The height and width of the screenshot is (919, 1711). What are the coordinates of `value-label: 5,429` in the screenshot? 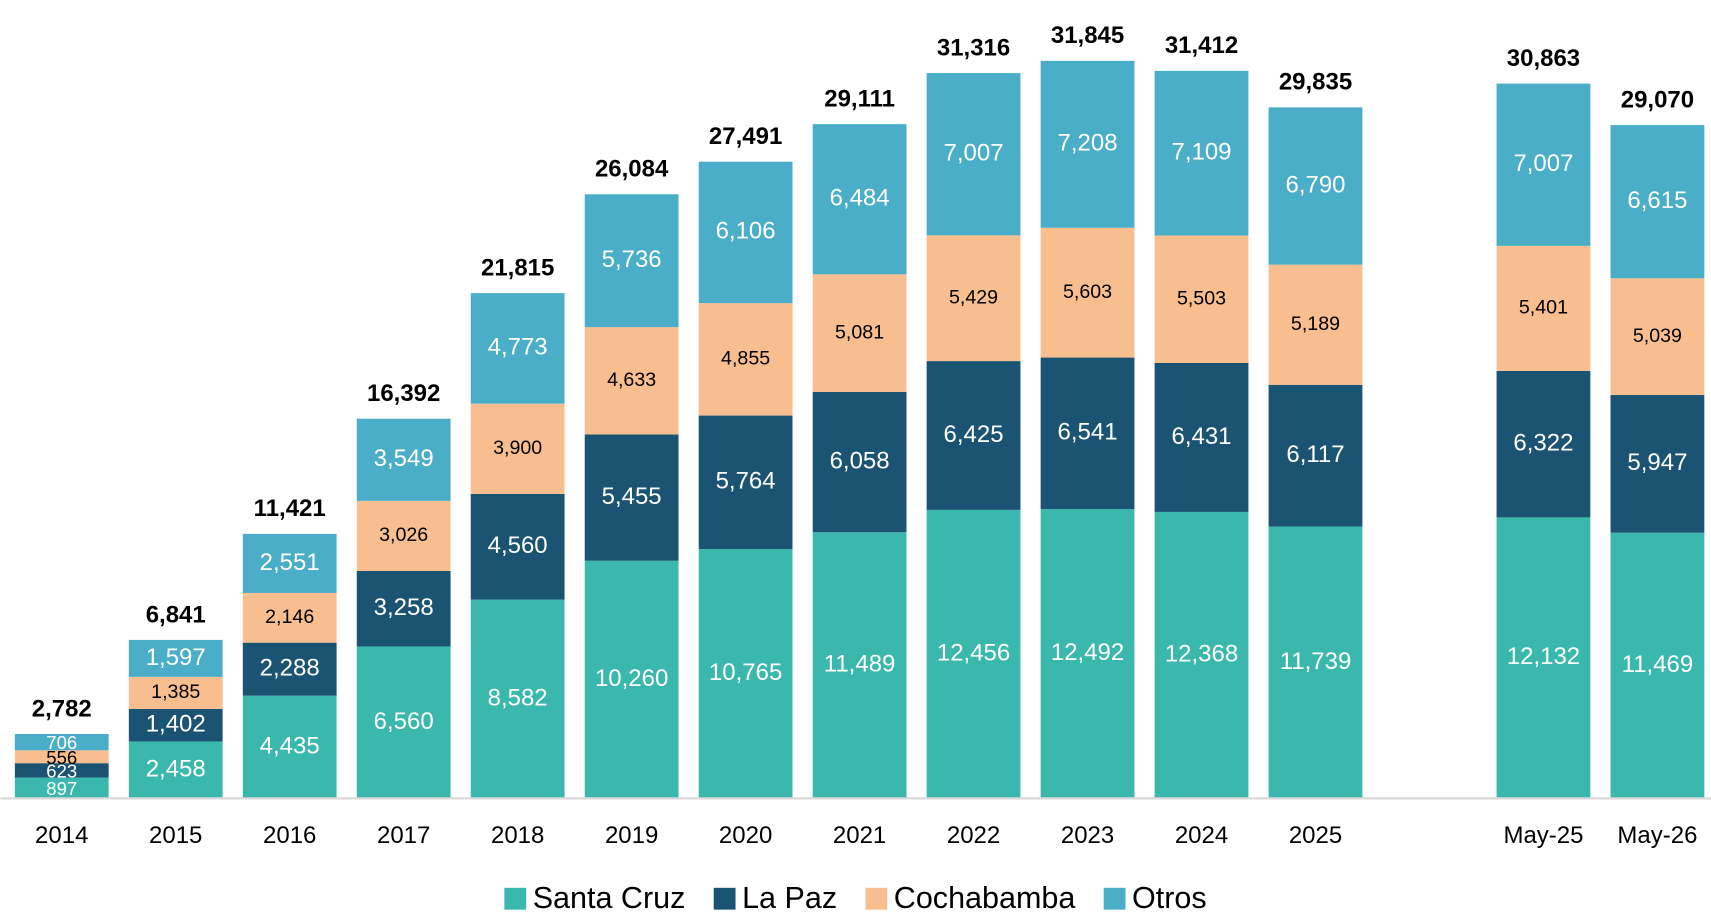 It's located at (973, 297).